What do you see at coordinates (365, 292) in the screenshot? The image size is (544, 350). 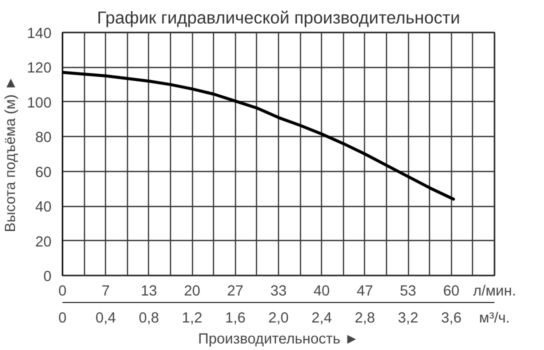 I see `x2-tick-label: 47` at bounding box center [365, 292].